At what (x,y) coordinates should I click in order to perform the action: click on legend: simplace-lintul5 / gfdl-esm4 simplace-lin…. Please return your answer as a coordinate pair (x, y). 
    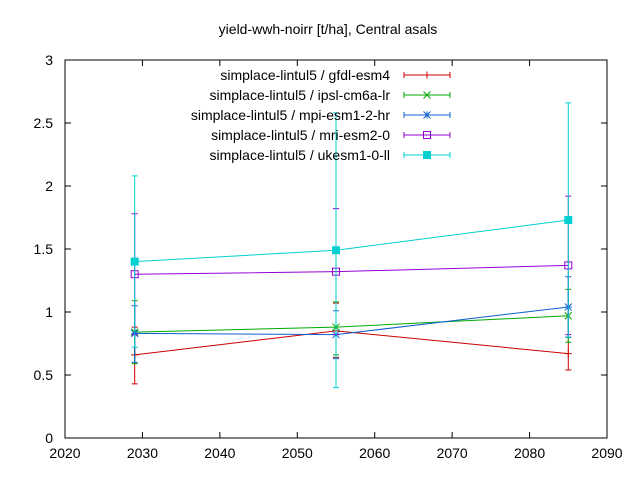
    Looking at the image, I should click on (321, 115).